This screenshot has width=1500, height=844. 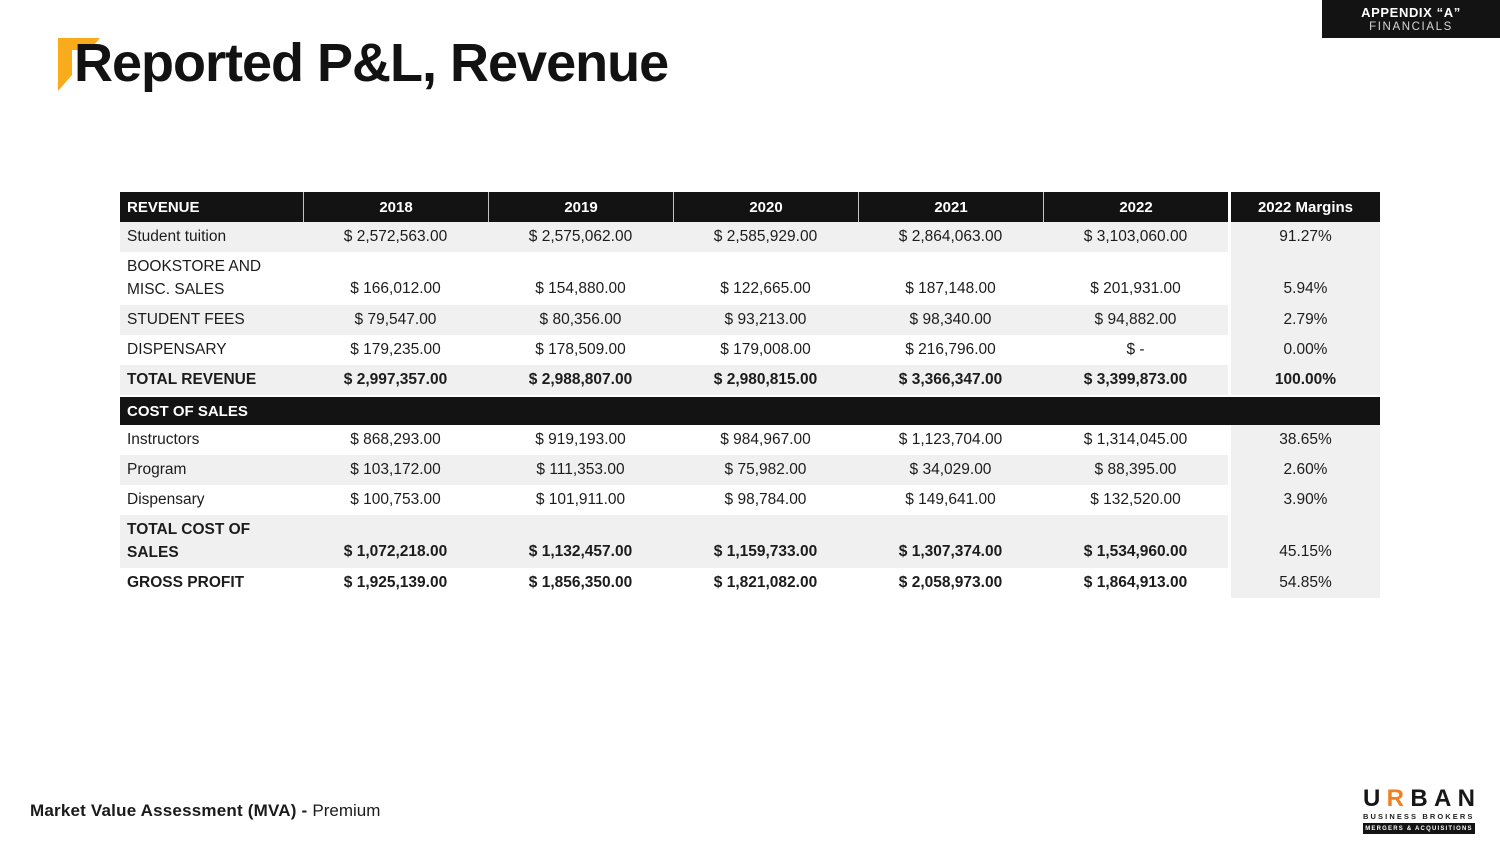 What do you see at coordinates (765, 470) in the screenshot?
I see `value-2020: $ 75,982.00` at bounding box center [765, 470].